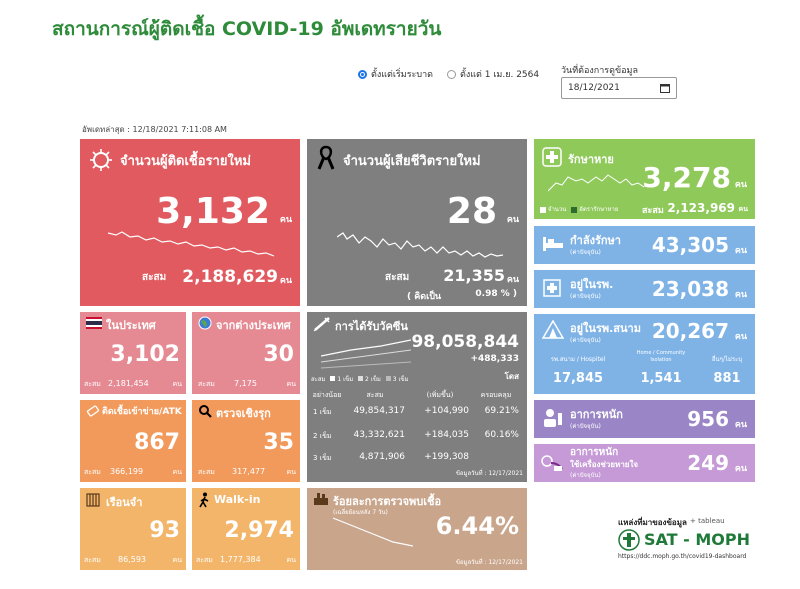 The image size is (800, 589). What do you see at coordinates (596, 414) in the screenshot?
I see `severe-label: อาการหนัก` at bounding box center [596, 414].